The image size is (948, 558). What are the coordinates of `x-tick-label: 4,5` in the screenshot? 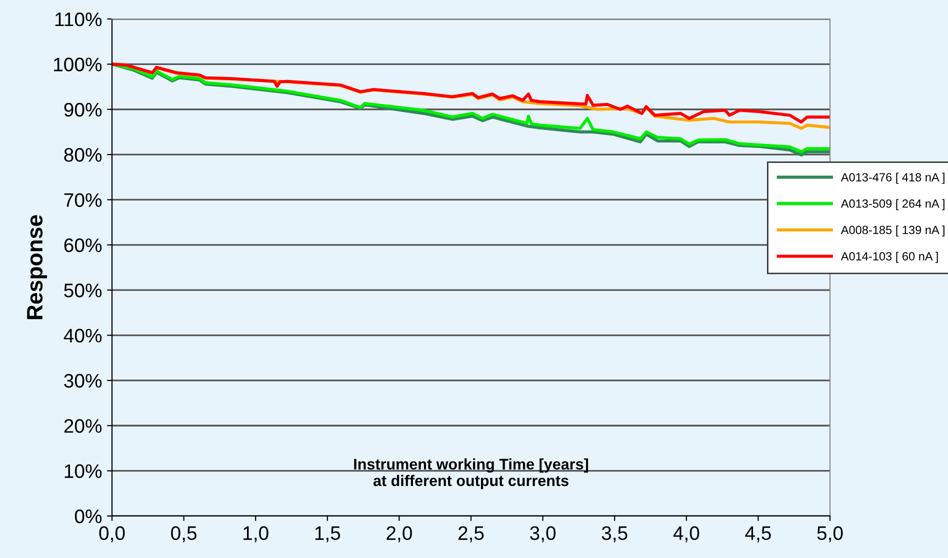 It's located at (758, 534).